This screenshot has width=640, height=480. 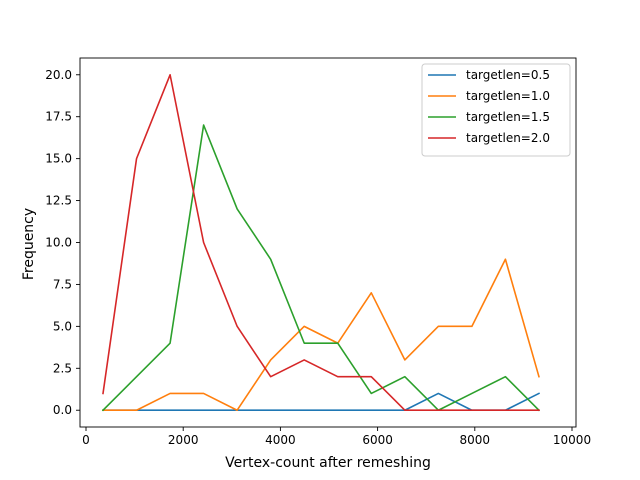 I want to click on x-tick-label: 6000, so click(x=377, y=440).